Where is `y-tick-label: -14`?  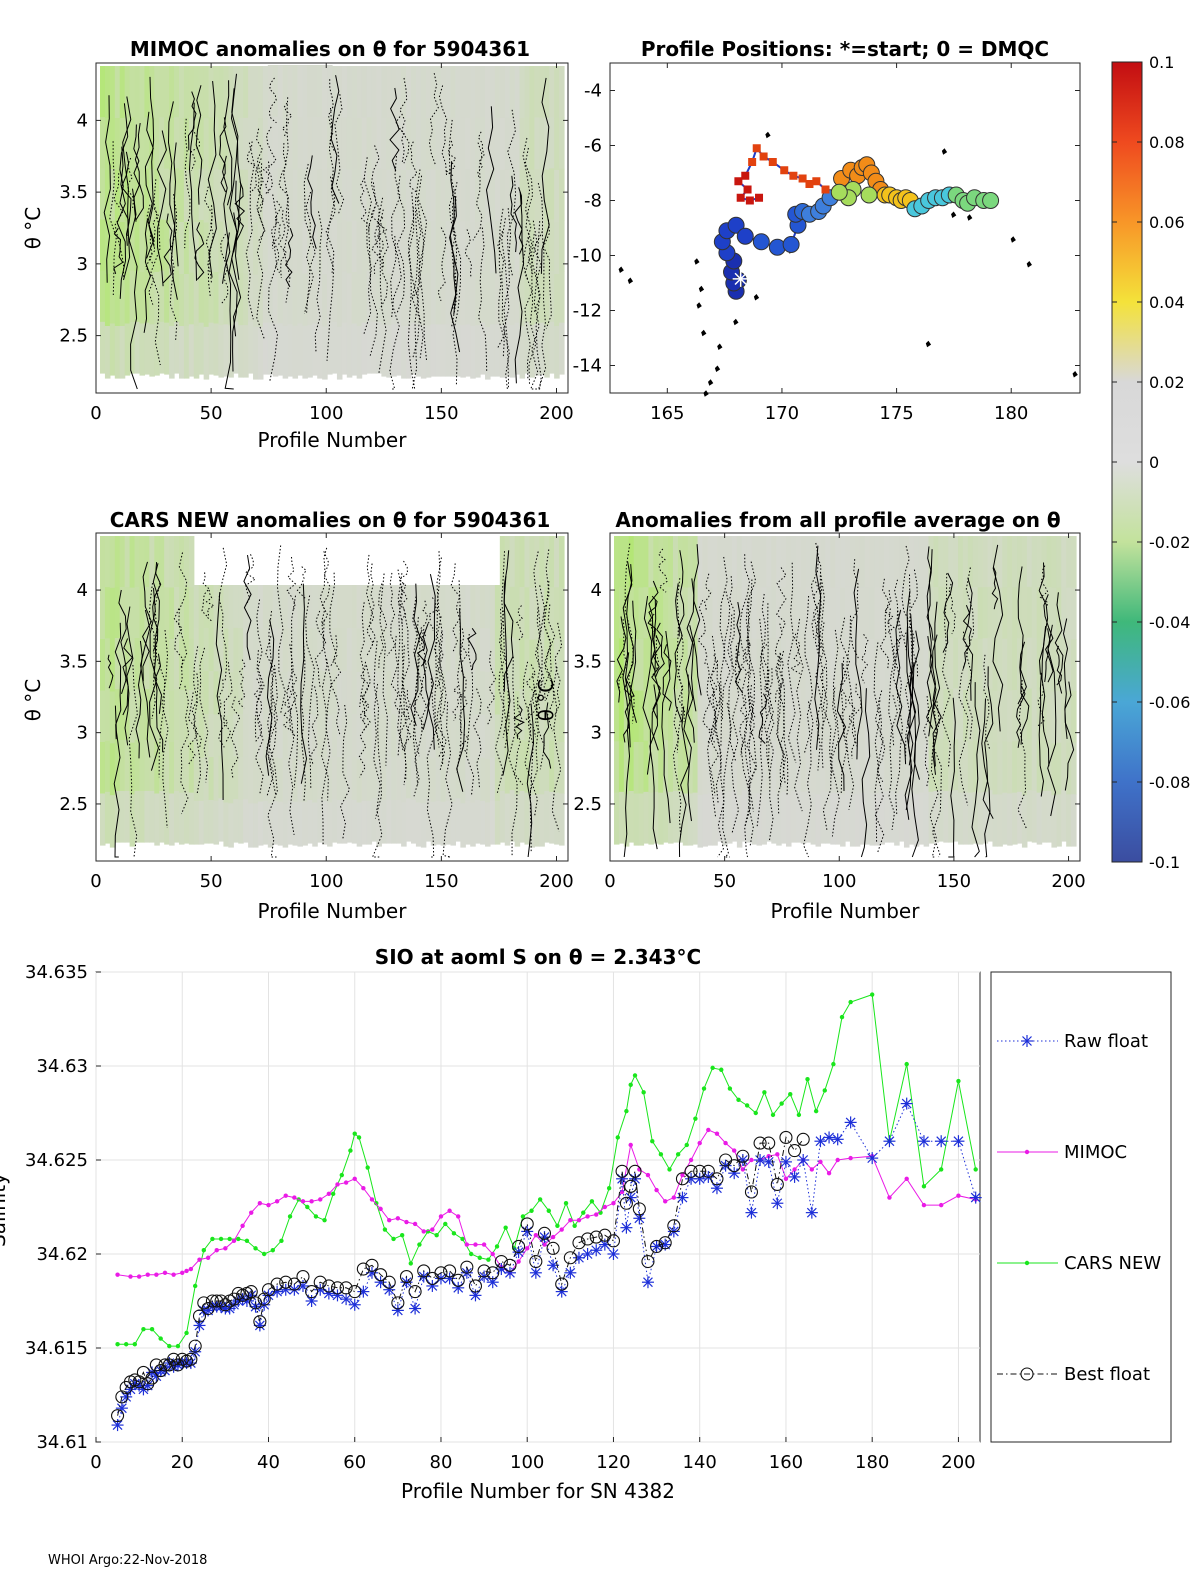 y-tick-label: -14 is located at coordinates (587, 366).